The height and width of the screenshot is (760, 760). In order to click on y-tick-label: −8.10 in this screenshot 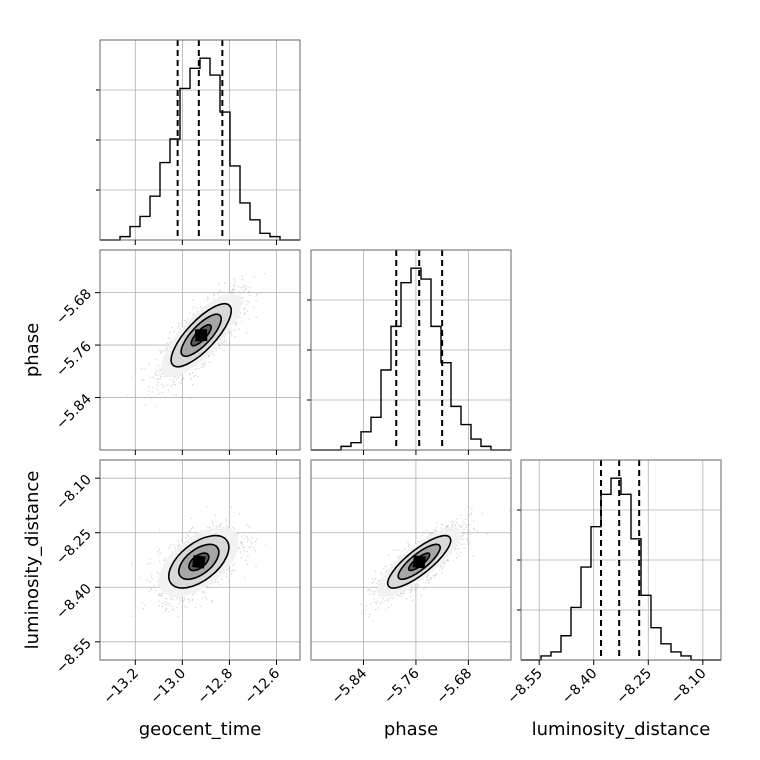, I will do `click(74, 493)`.